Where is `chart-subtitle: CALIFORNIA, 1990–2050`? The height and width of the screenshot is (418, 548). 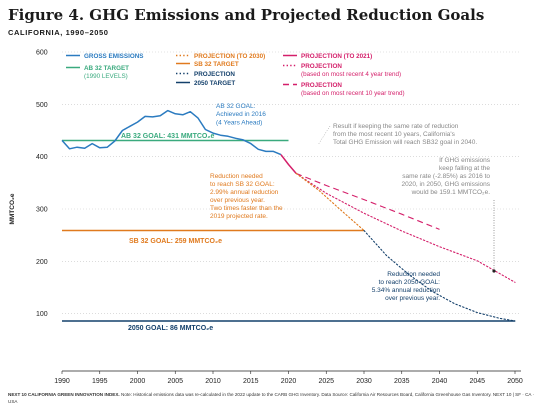 chart-subtitle: CALIFORNIA, 1990–2050 is located at coordinates (58, 32).